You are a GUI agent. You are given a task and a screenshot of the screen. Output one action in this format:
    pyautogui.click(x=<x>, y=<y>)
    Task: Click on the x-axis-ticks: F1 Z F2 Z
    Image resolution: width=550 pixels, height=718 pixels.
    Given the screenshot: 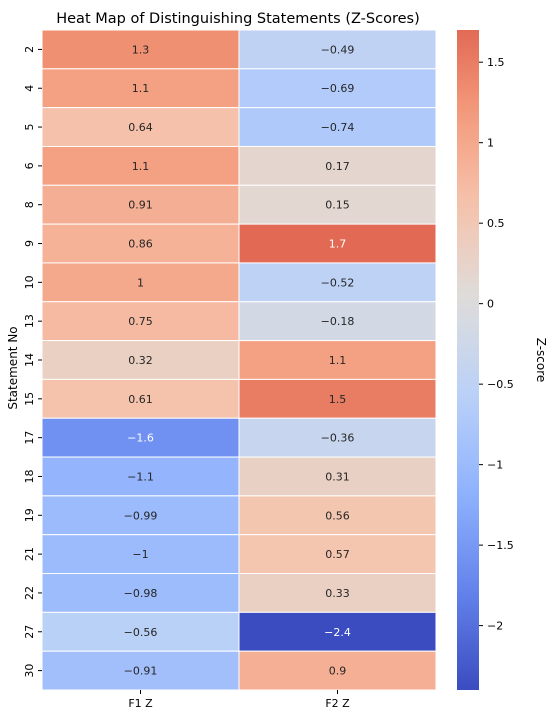 What is the action you would take?
    pyautogui.click(x=239, y=700)
    